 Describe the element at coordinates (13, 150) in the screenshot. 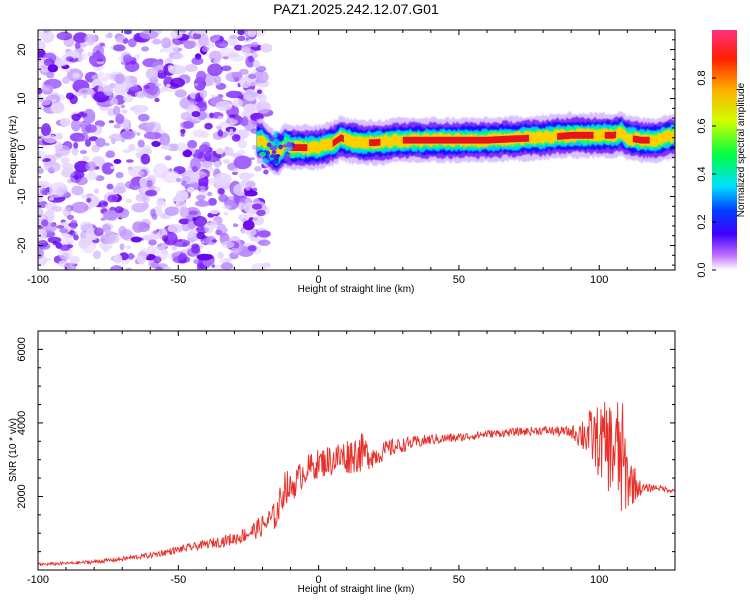

I see `spectrogram-y-label: Frequency (Hz)` at that location.